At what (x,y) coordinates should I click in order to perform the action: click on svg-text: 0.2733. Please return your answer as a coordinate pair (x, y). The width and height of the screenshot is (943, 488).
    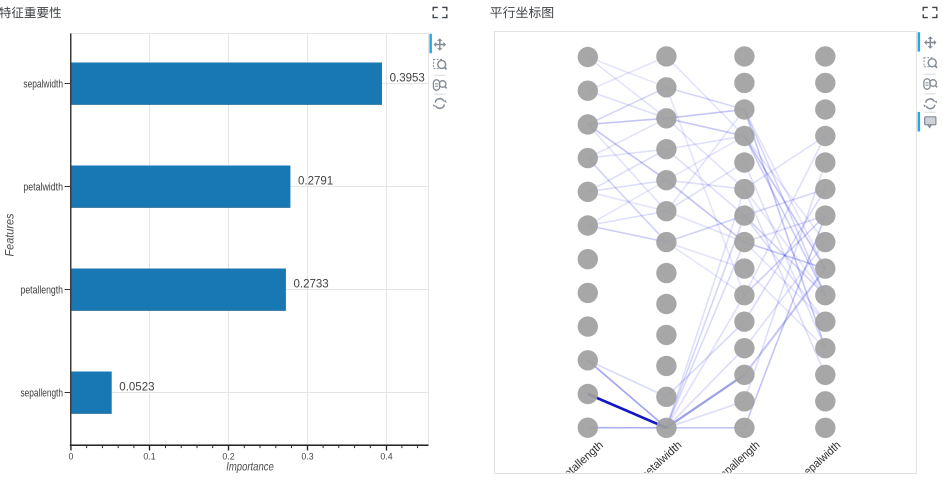
    Looking at the image, I should click on (312, 284).